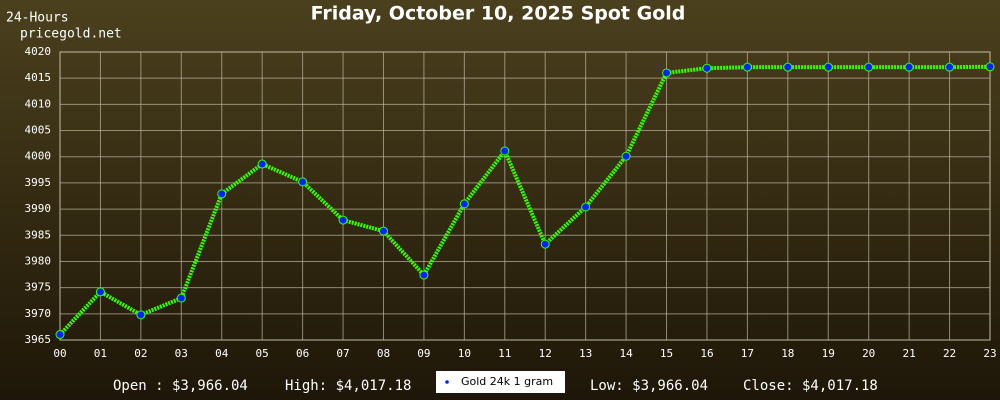  I want to click on footer-close: Close: $4,017.18, so click(810, 386).